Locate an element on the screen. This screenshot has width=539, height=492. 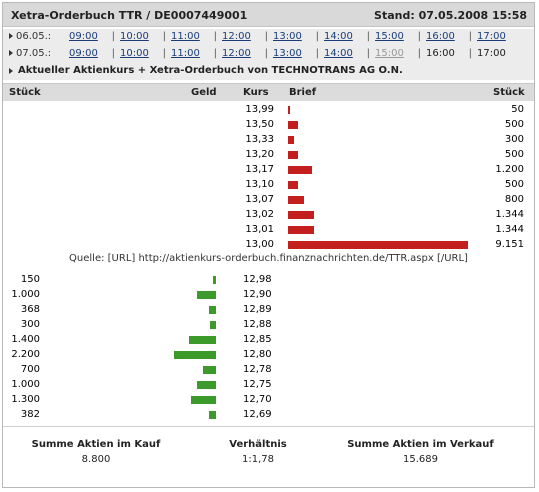
column-stueck-left: Stück is located at coordinates (25, 92).